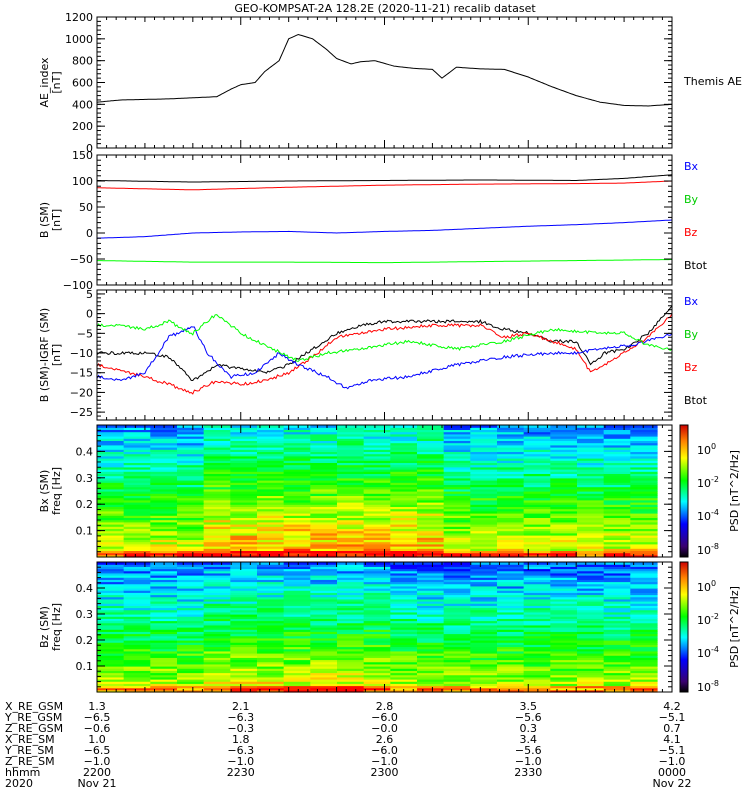  Describe the element at coordinates (384, 338) in the screenshot. I see `series-line-by` at that location.